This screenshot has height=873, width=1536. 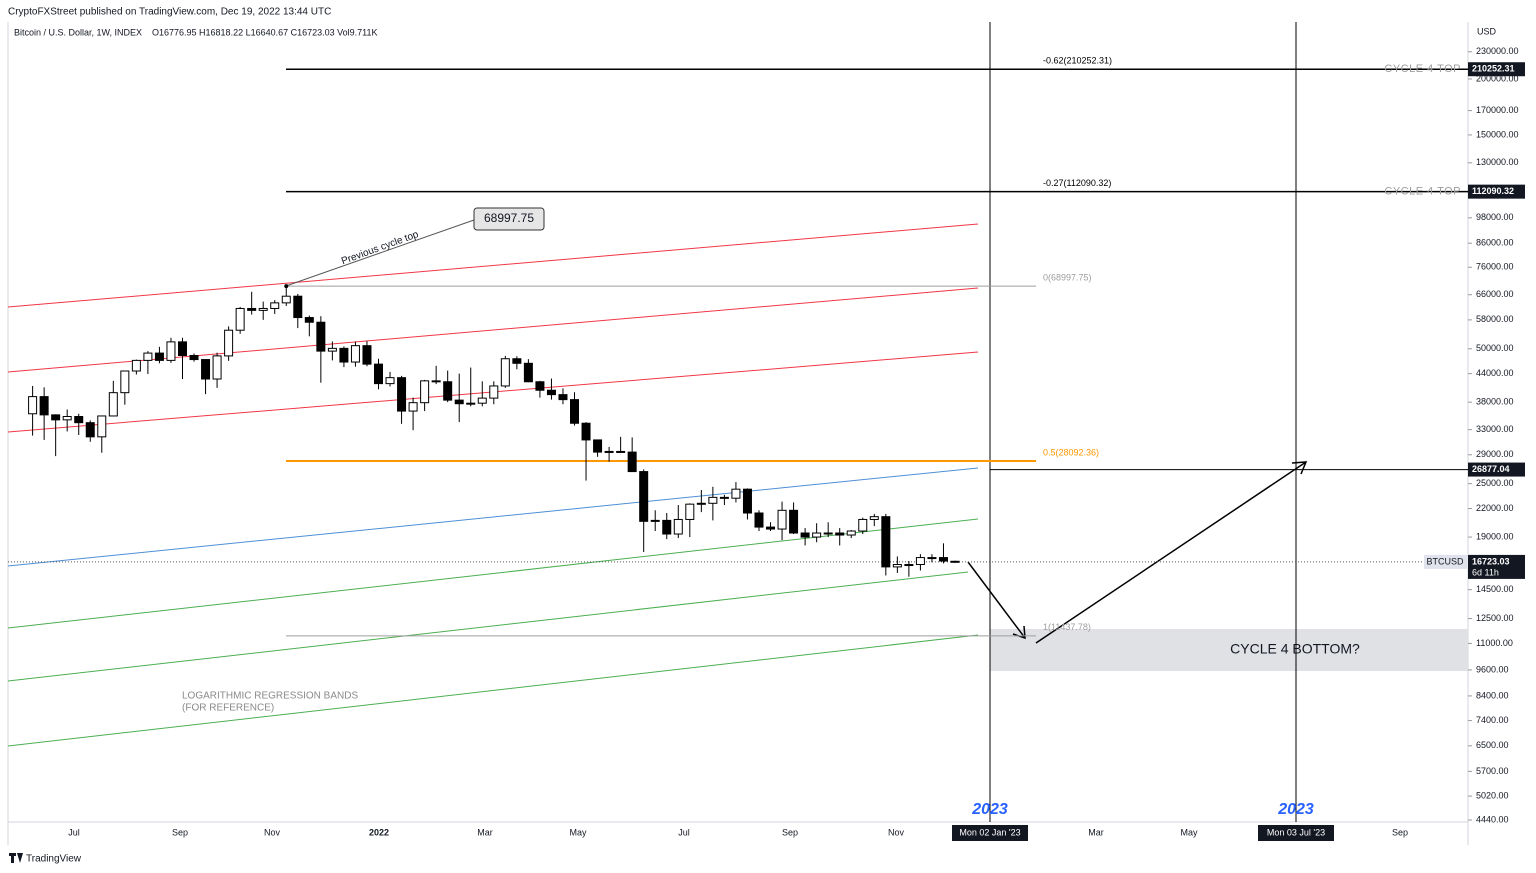 I want to click on previous-top-point, so click(x=286, y=286).